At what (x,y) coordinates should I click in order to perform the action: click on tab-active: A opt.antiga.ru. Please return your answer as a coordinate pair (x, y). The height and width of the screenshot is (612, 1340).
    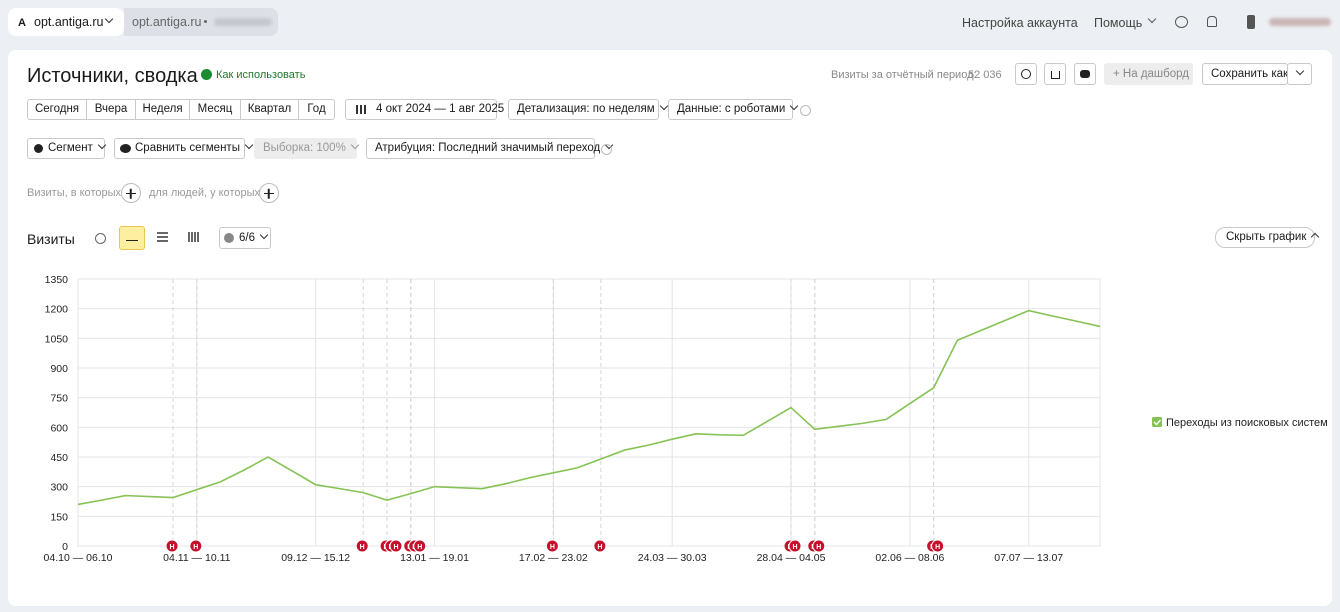
    Looking at the image, I should click on (66, 22).